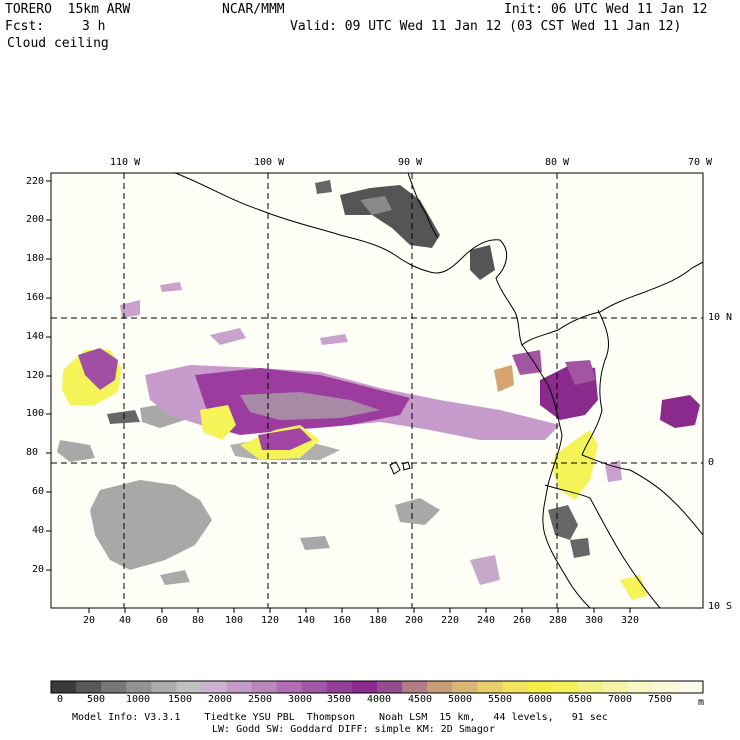 Image resolution: width=740 pixels, height=740 pixels. I want to click on x-tick-label: 120, so click(270, 620).